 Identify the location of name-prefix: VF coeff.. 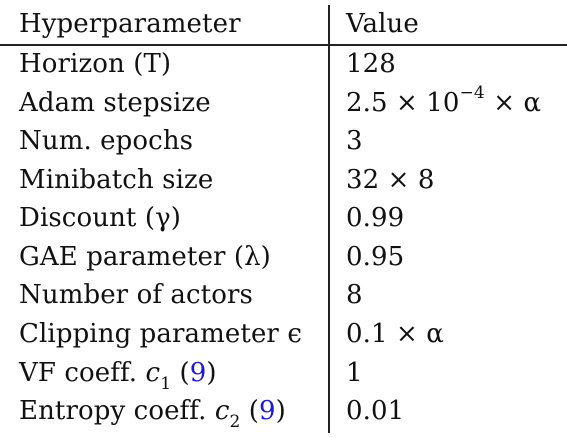
(82, 373).